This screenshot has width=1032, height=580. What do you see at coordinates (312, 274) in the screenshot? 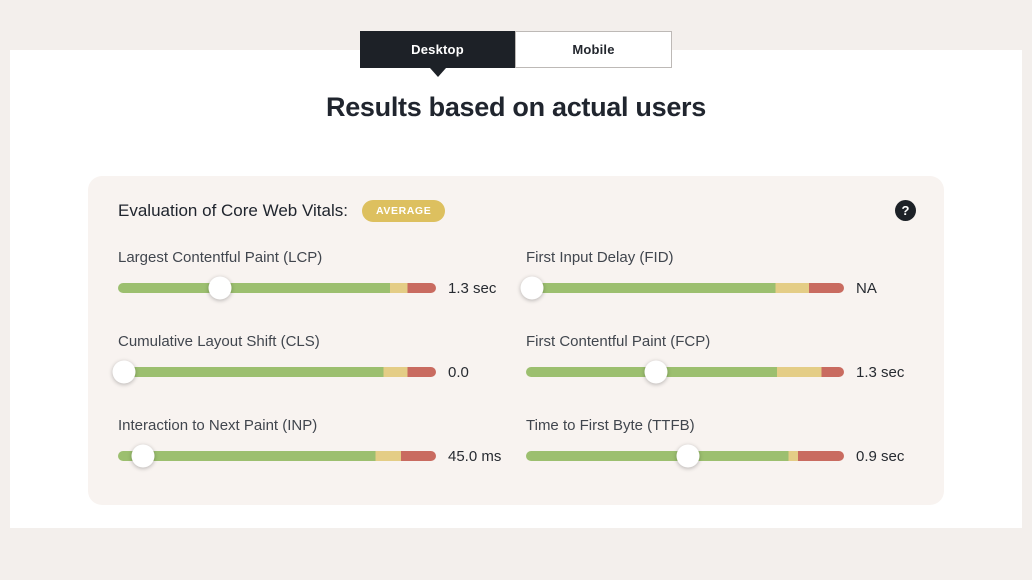
I see `metric-lcp: Largest Contentful Paint (LCP) 1.3 sec` at bounding box center [312, 274].